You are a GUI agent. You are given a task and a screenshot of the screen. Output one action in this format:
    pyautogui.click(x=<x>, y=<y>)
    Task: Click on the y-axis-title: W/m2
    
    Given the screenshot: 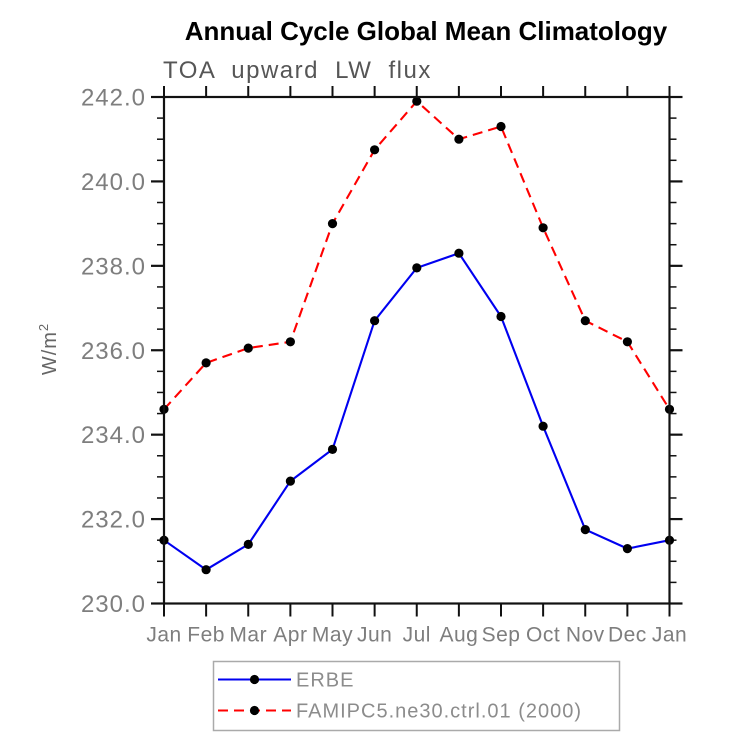 What is the action you would take?
    pyautogui.click(x=48, y=349)
    